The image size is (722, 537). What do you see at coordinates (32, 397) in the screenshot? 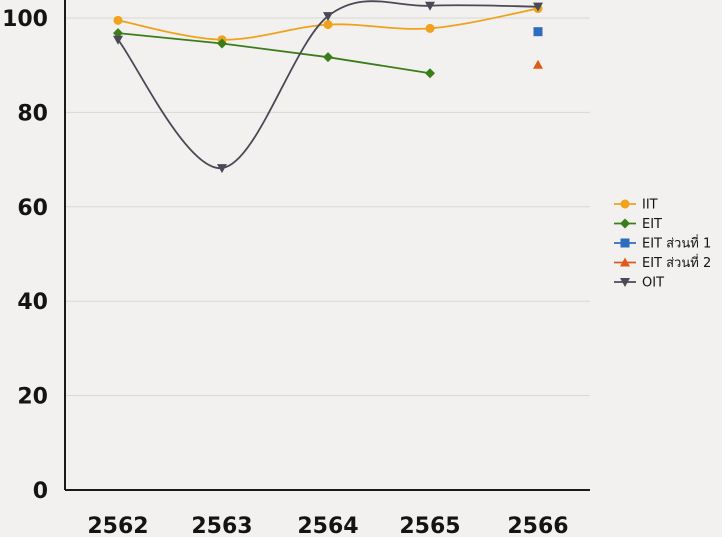
I see `y-tick-label: 20` at bounding box center [32, 397].